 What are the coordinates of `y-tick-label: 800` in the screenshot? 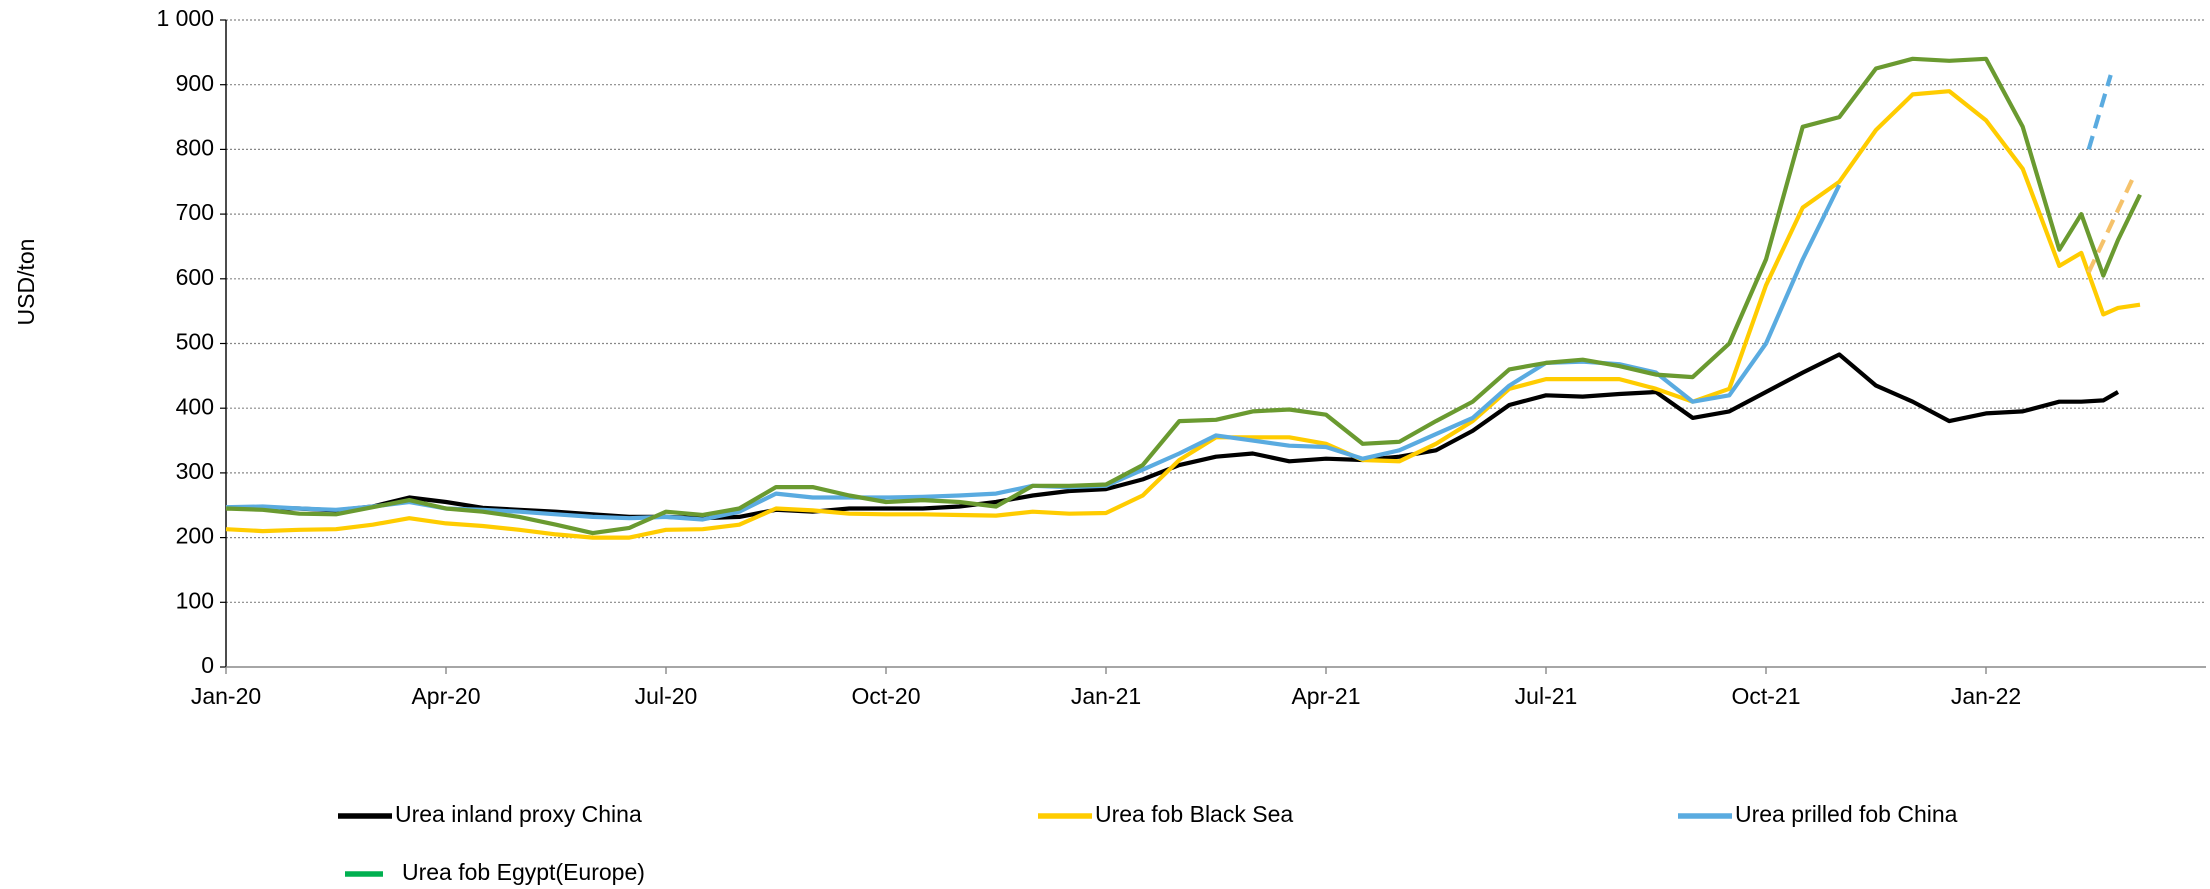 It's located at (195, 147).